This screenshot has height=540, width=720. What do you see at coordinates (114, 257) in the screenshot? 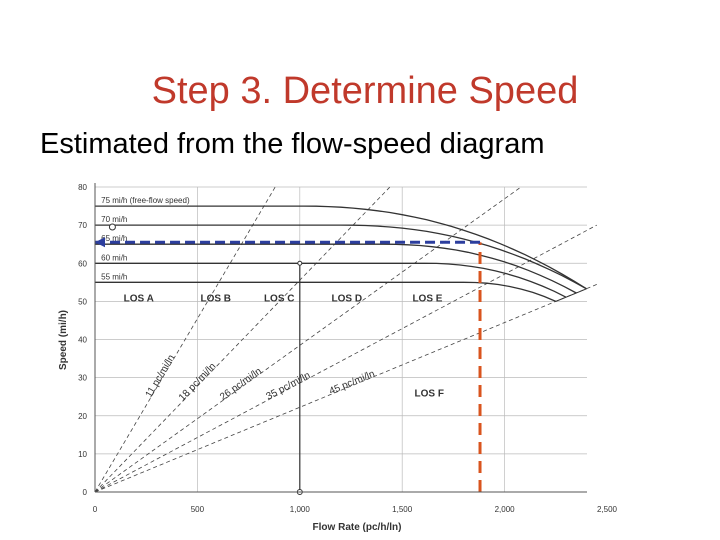
I see `curve-label: 60 mi/h` at bounding box center [114, 257].